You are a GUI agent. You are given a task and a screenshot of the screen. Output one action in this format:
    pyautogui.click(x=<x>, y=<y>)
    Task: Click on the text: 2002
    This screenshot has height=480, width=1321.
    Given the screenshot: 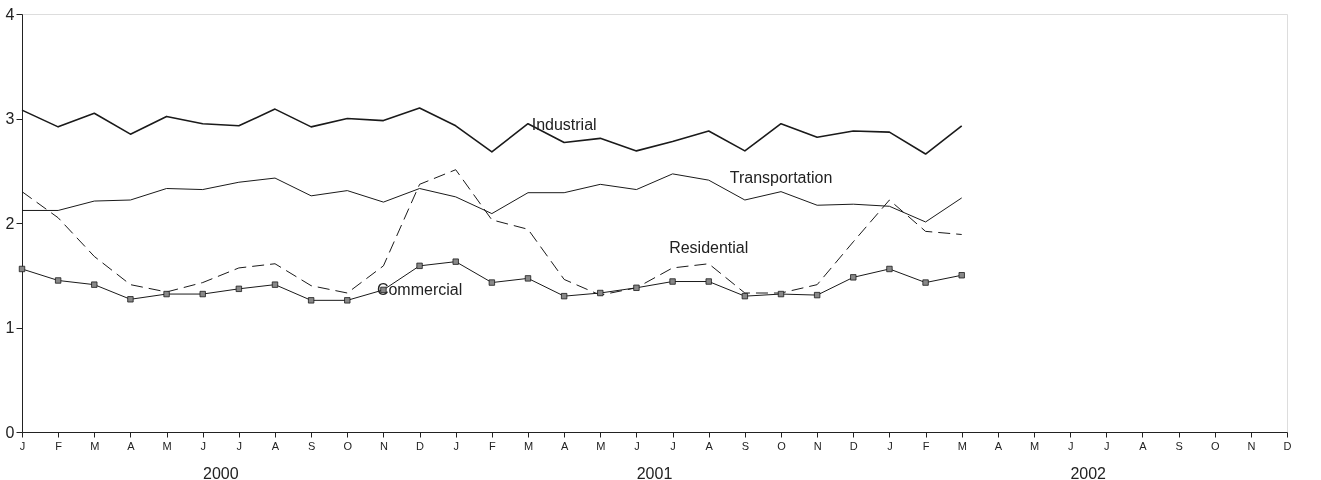 What is the action you would take?
    pyautogui.click(x=1088, y=472)
    